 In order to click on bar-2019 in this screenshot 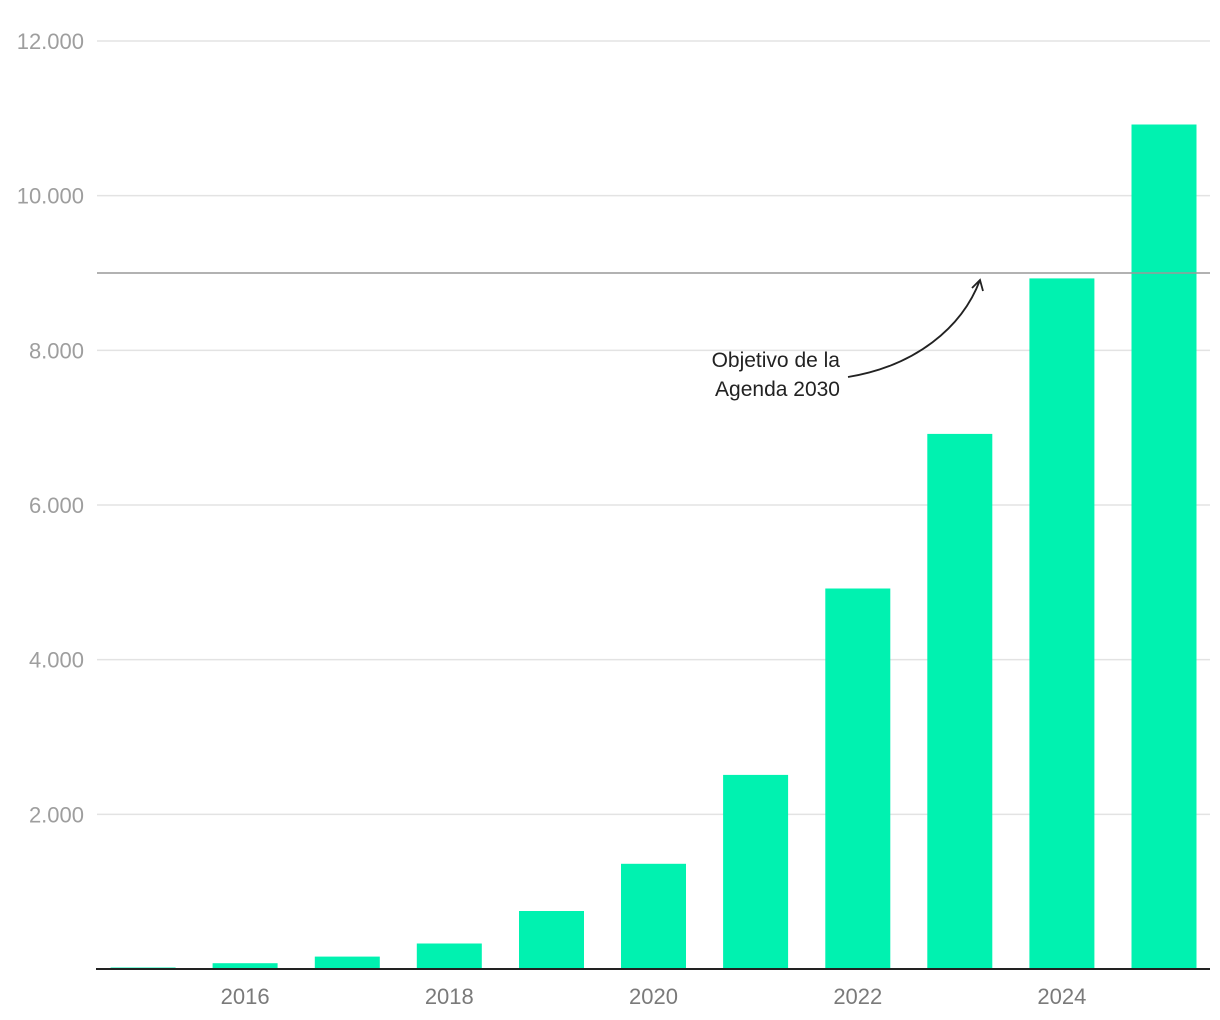, I will do `click(551, 940)`.